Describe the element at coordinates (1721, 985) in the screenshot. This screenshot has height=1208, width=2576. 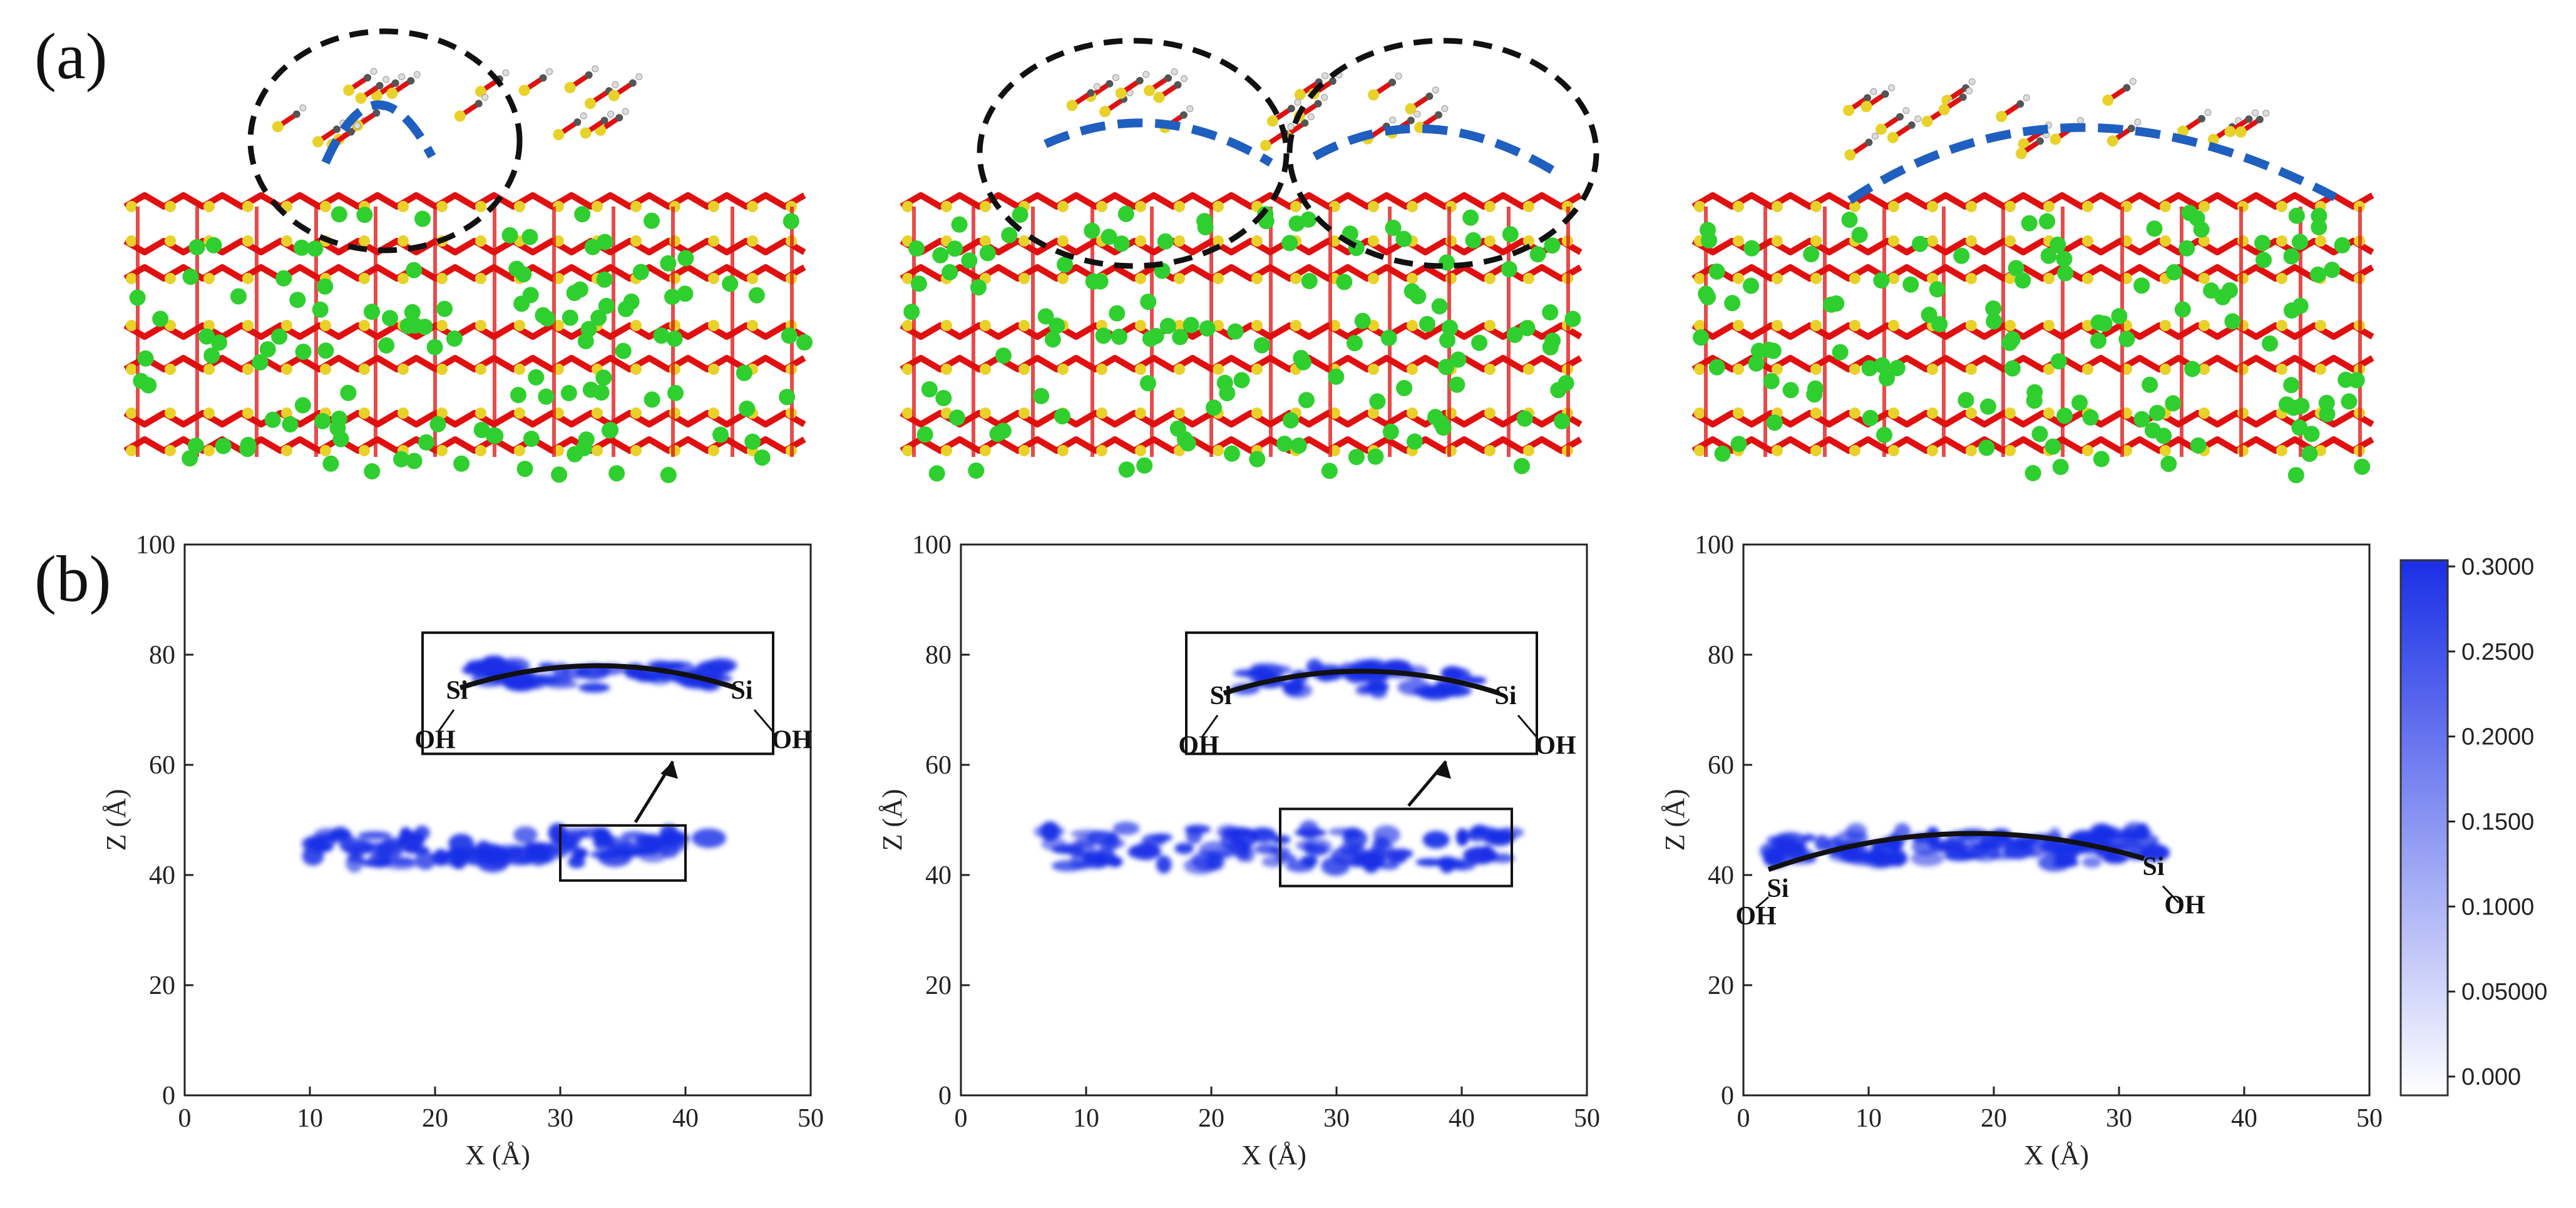
I see `y-tick-label: 20` at that location.